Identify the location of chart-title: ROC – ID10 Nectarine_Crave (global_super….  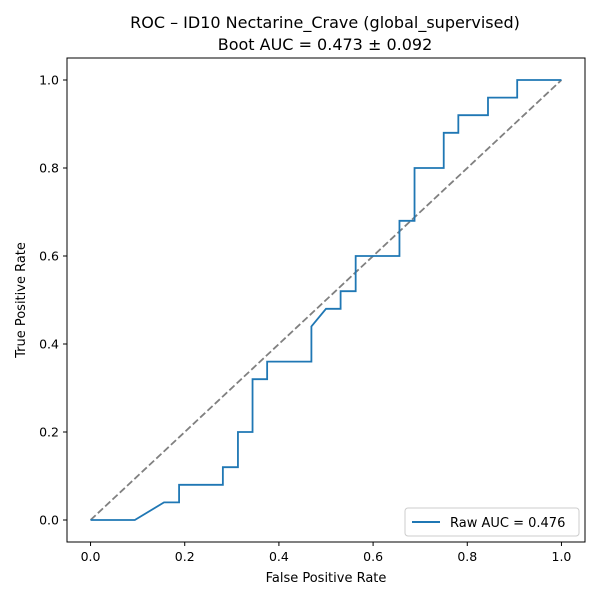
(325, 23).